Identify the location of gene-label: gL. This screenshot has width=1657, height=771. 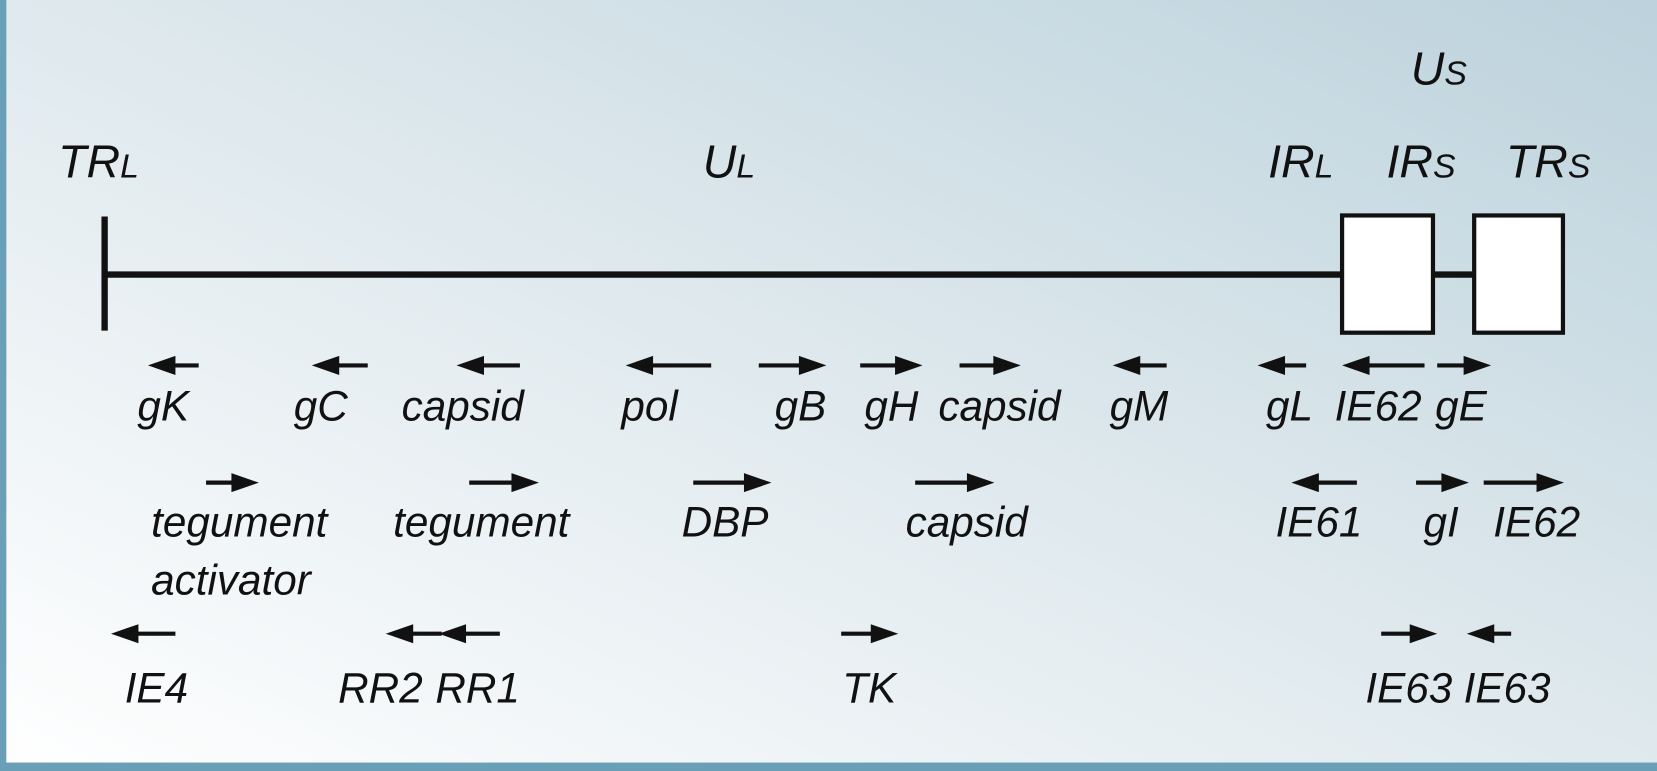
(1289, 405).